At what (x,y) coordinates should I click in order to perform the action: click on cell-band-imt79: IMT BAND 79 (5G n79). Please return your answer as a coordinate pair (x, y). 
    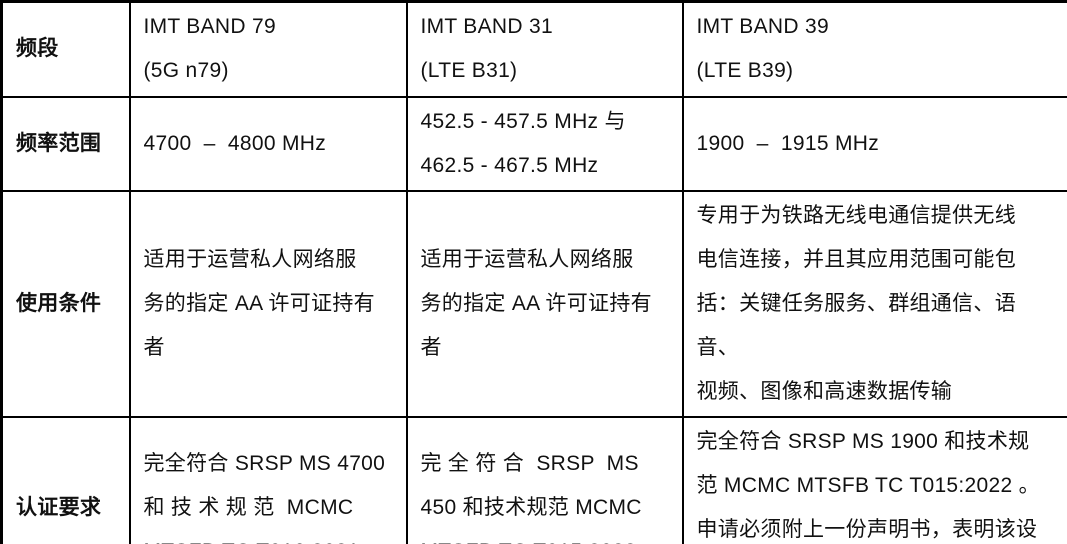
    Looking at the image, I should click on (268, 49).